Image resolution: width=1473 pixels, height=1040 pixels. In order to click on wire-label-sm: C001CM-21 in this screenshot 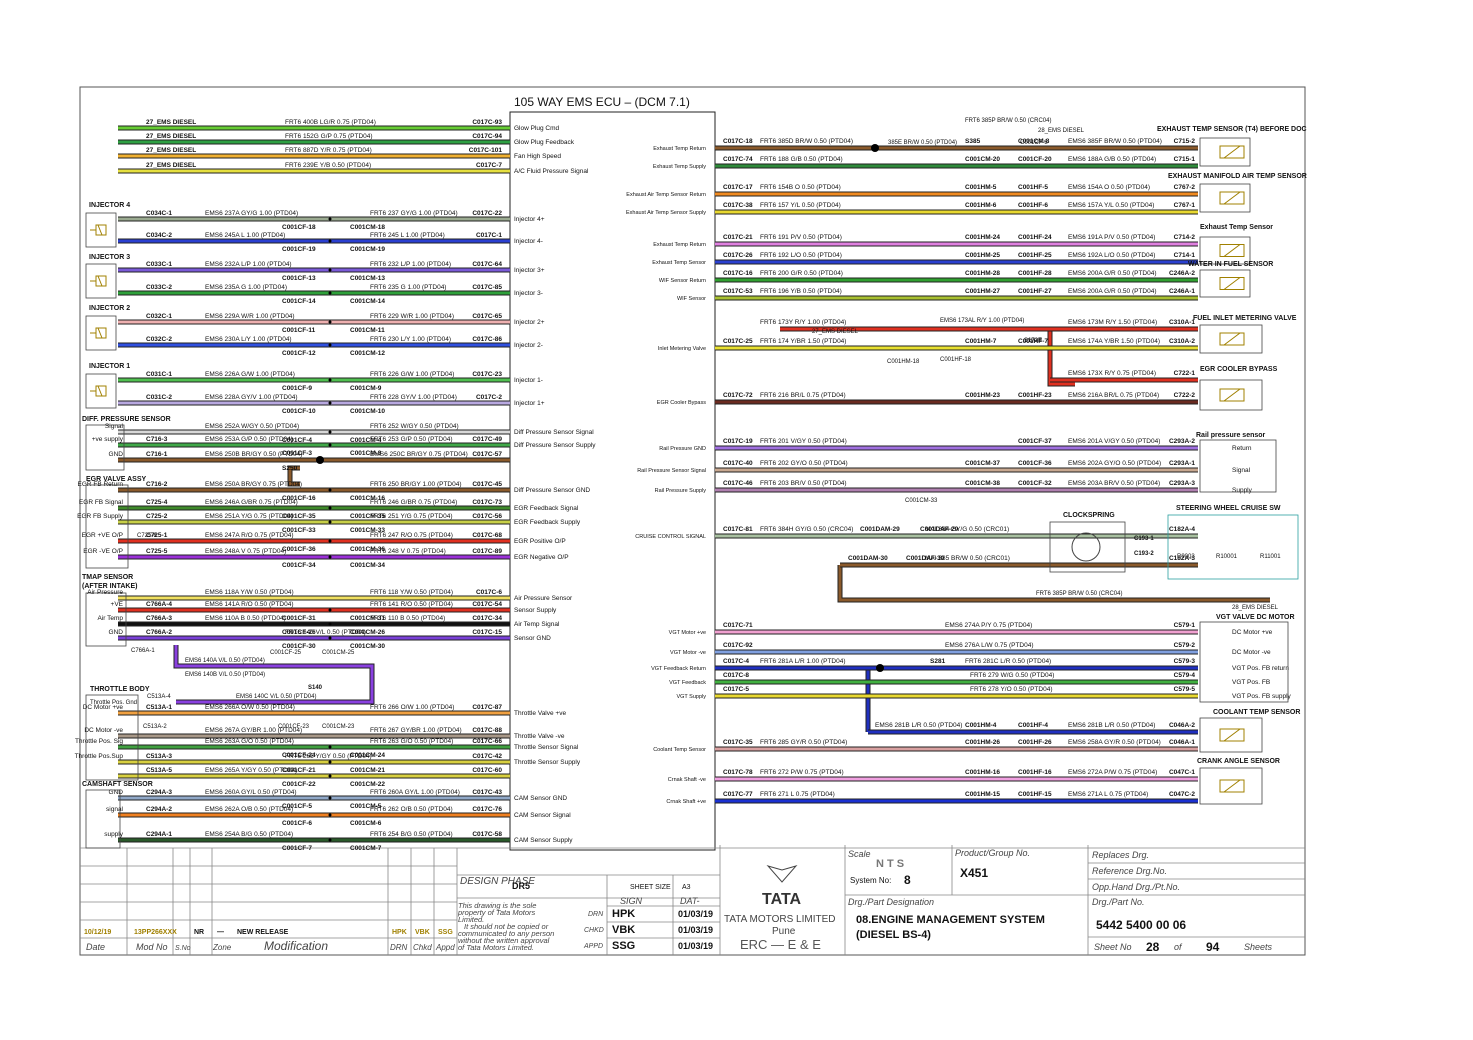, I will do `click(367, 770)`.